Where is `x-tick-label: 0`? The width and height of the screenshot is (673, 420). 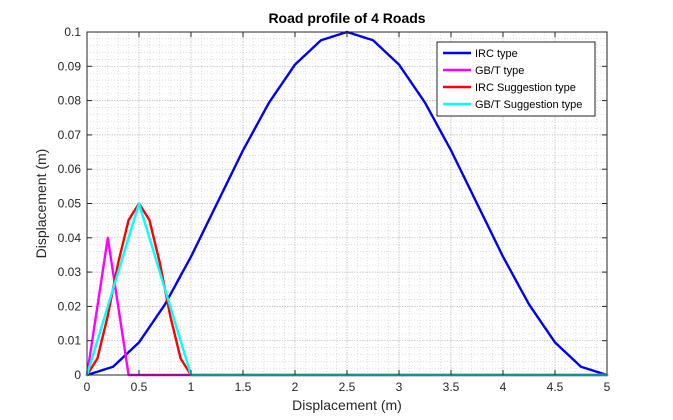
x-tick-label: 0 is located at coordinates (87, 387).